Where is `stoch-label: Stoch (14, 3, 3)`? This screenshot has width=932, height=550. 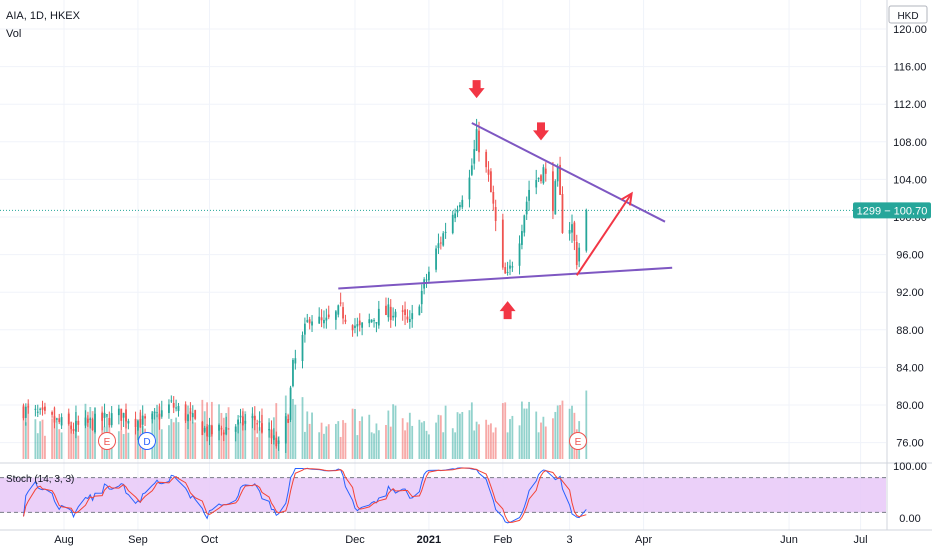
stoch-label: Stoch (14, 3, 3) is located at coordinates (40, 479).